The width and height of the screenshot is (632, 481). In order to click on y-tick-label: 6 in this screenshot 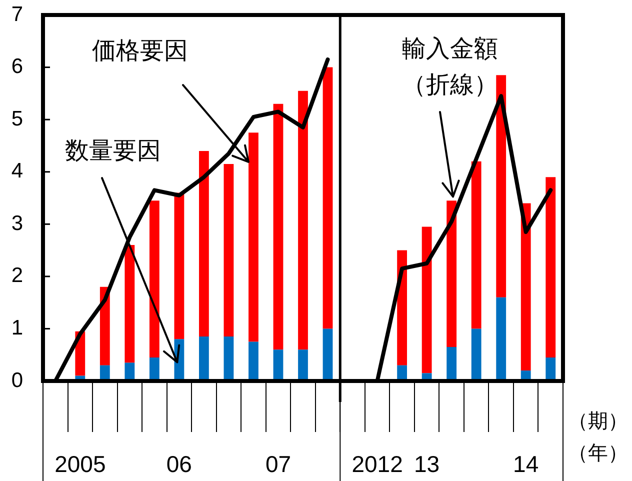, I will do `click(17, 66)`.